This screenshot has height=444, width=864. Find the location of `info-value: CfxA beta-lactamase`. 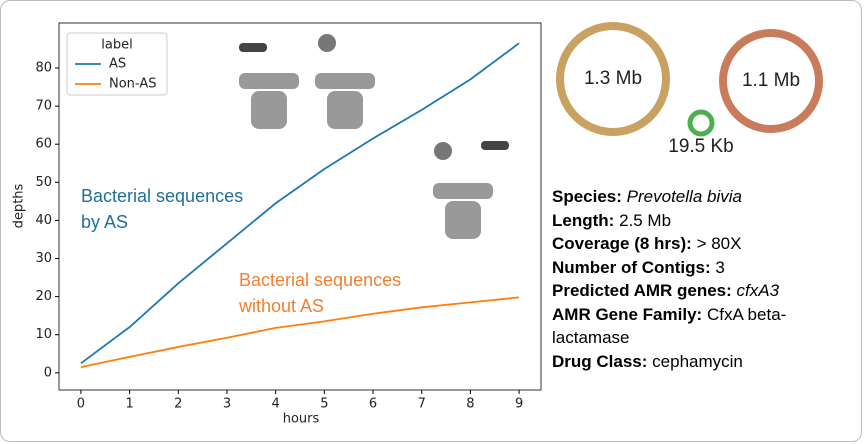

info-value: CfxA beta-lactamase is located at coordinates (669, 326).